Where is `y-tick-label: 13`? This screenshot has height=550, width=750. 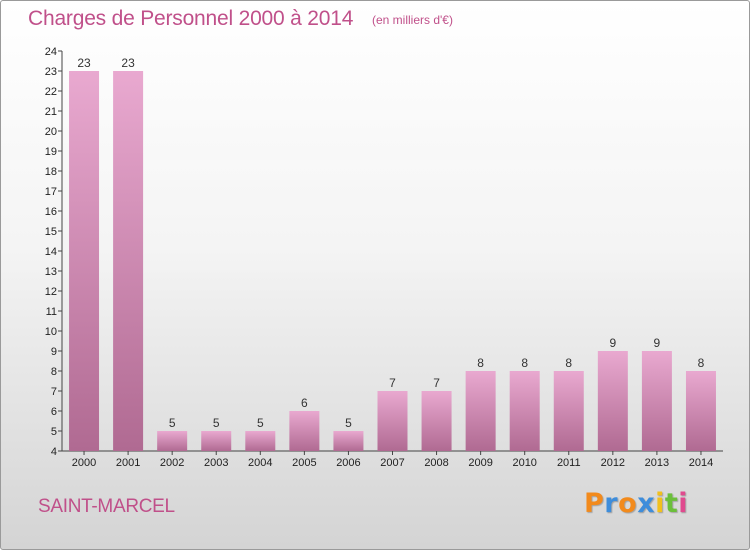
y-tick-label: 13 is located at coordinates (51, 272).